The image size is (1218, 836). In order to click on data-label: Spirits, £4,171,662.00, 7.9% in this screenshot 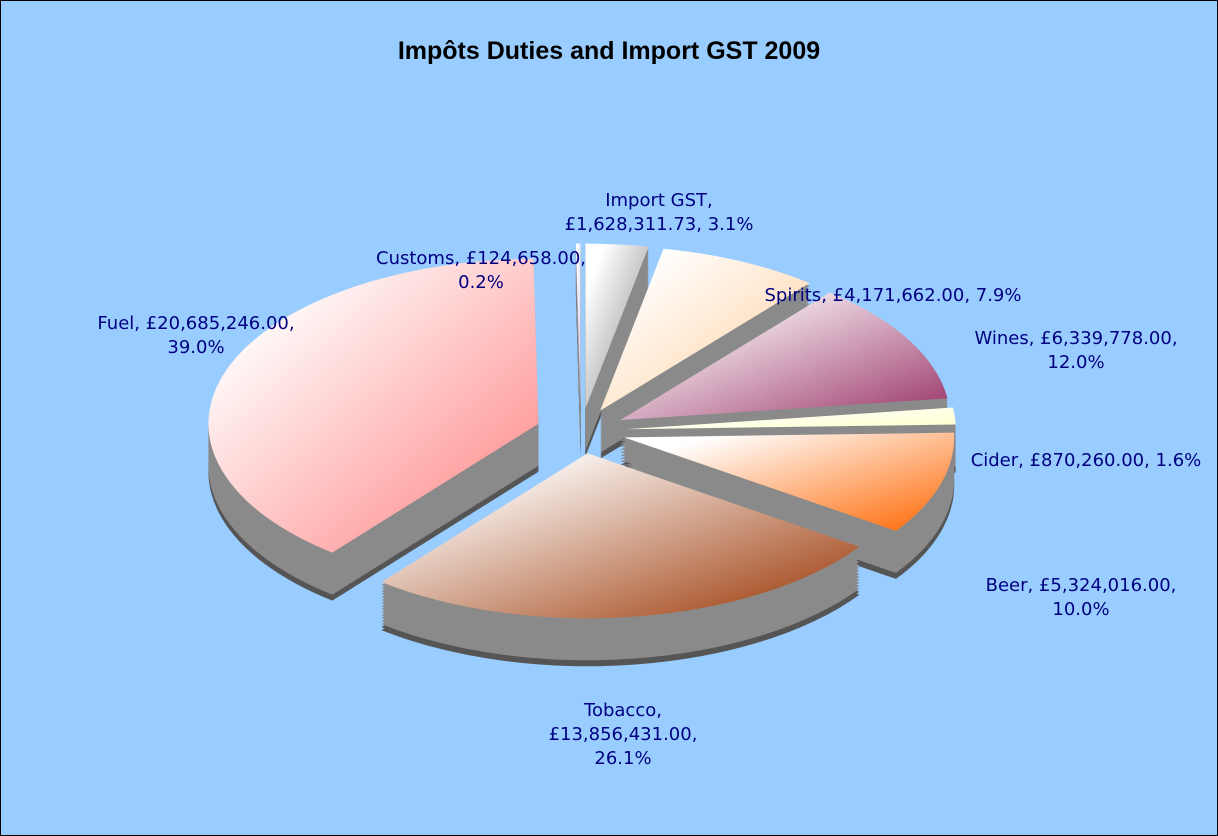, I will do `click(893, 295)`.